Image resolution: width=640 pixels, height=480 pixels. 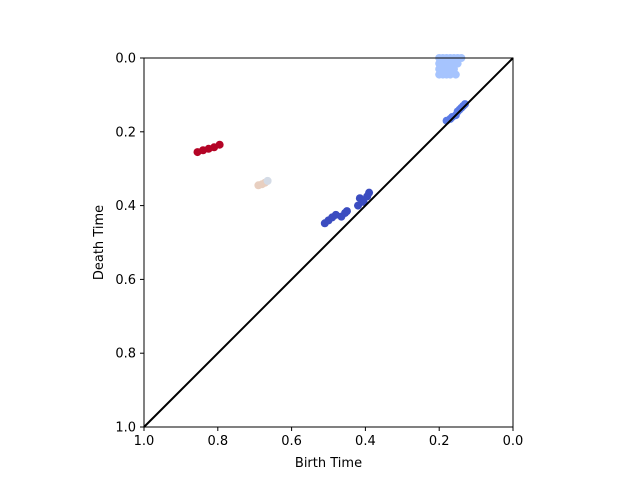 I want to click on y-axis-label: Death Time, so click(x=99, y=242).